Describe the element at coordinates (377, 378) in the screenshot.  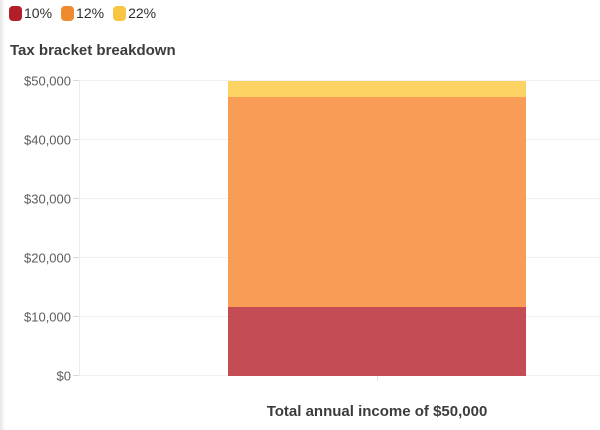
I see `x-axis-tick` at that location.